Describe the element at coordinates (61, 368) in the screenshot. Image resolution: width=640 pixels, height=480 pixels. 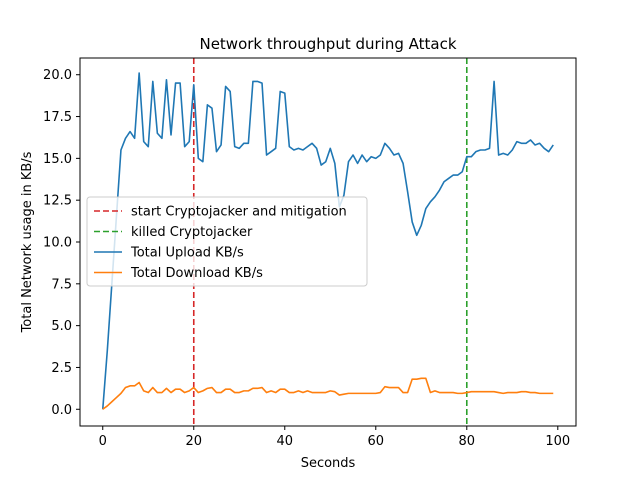
I see `y-tick-label: 2.5` at that location.